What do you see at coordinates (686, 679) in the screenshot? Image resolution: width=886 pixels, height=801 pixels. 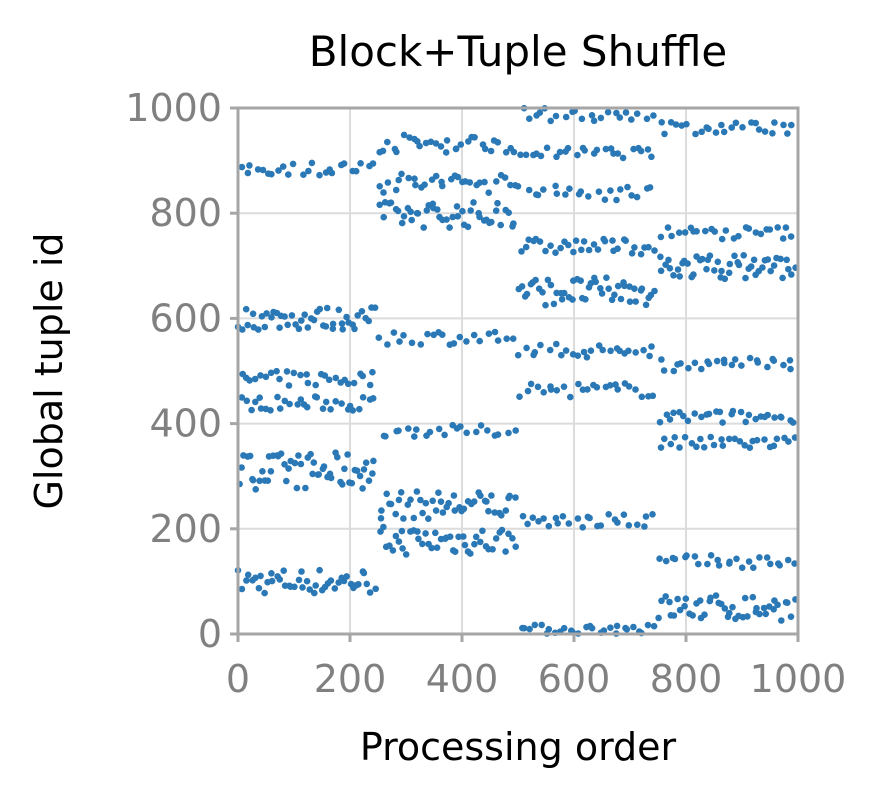 I see `x-tick-label: 800` at bounding box center [686, 679].